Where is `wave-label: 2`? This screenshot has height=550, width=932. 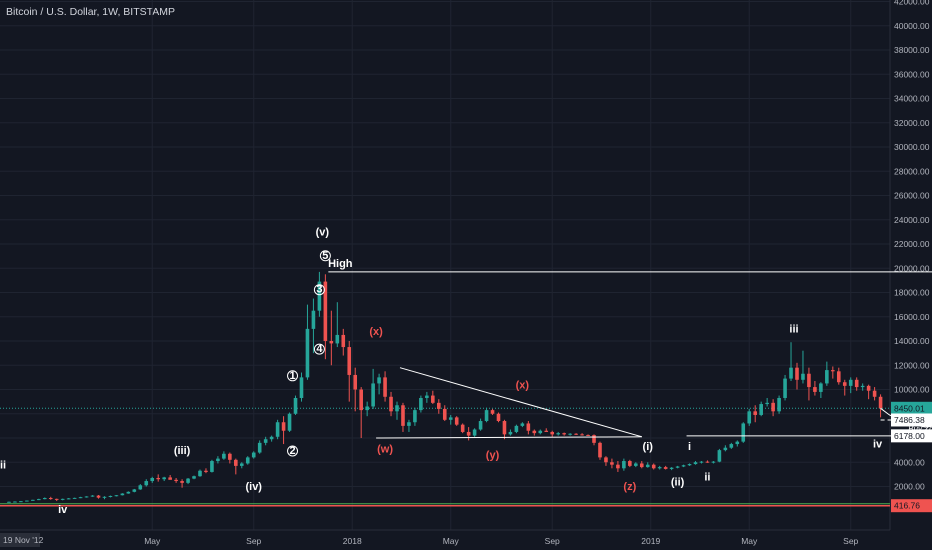 wave-label: 2 is located at coordinates (292, 451).